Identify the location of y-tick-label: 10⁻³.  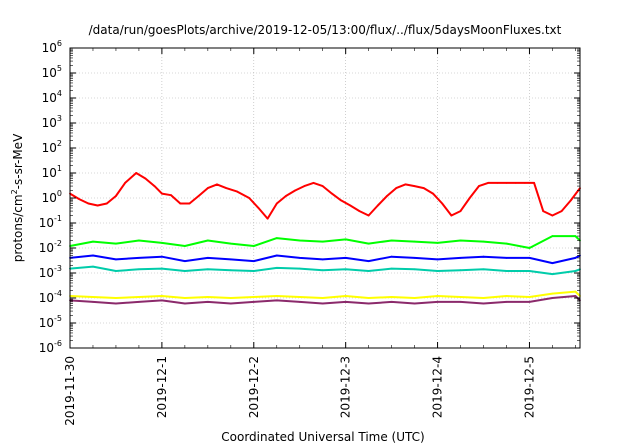
(50, 272).